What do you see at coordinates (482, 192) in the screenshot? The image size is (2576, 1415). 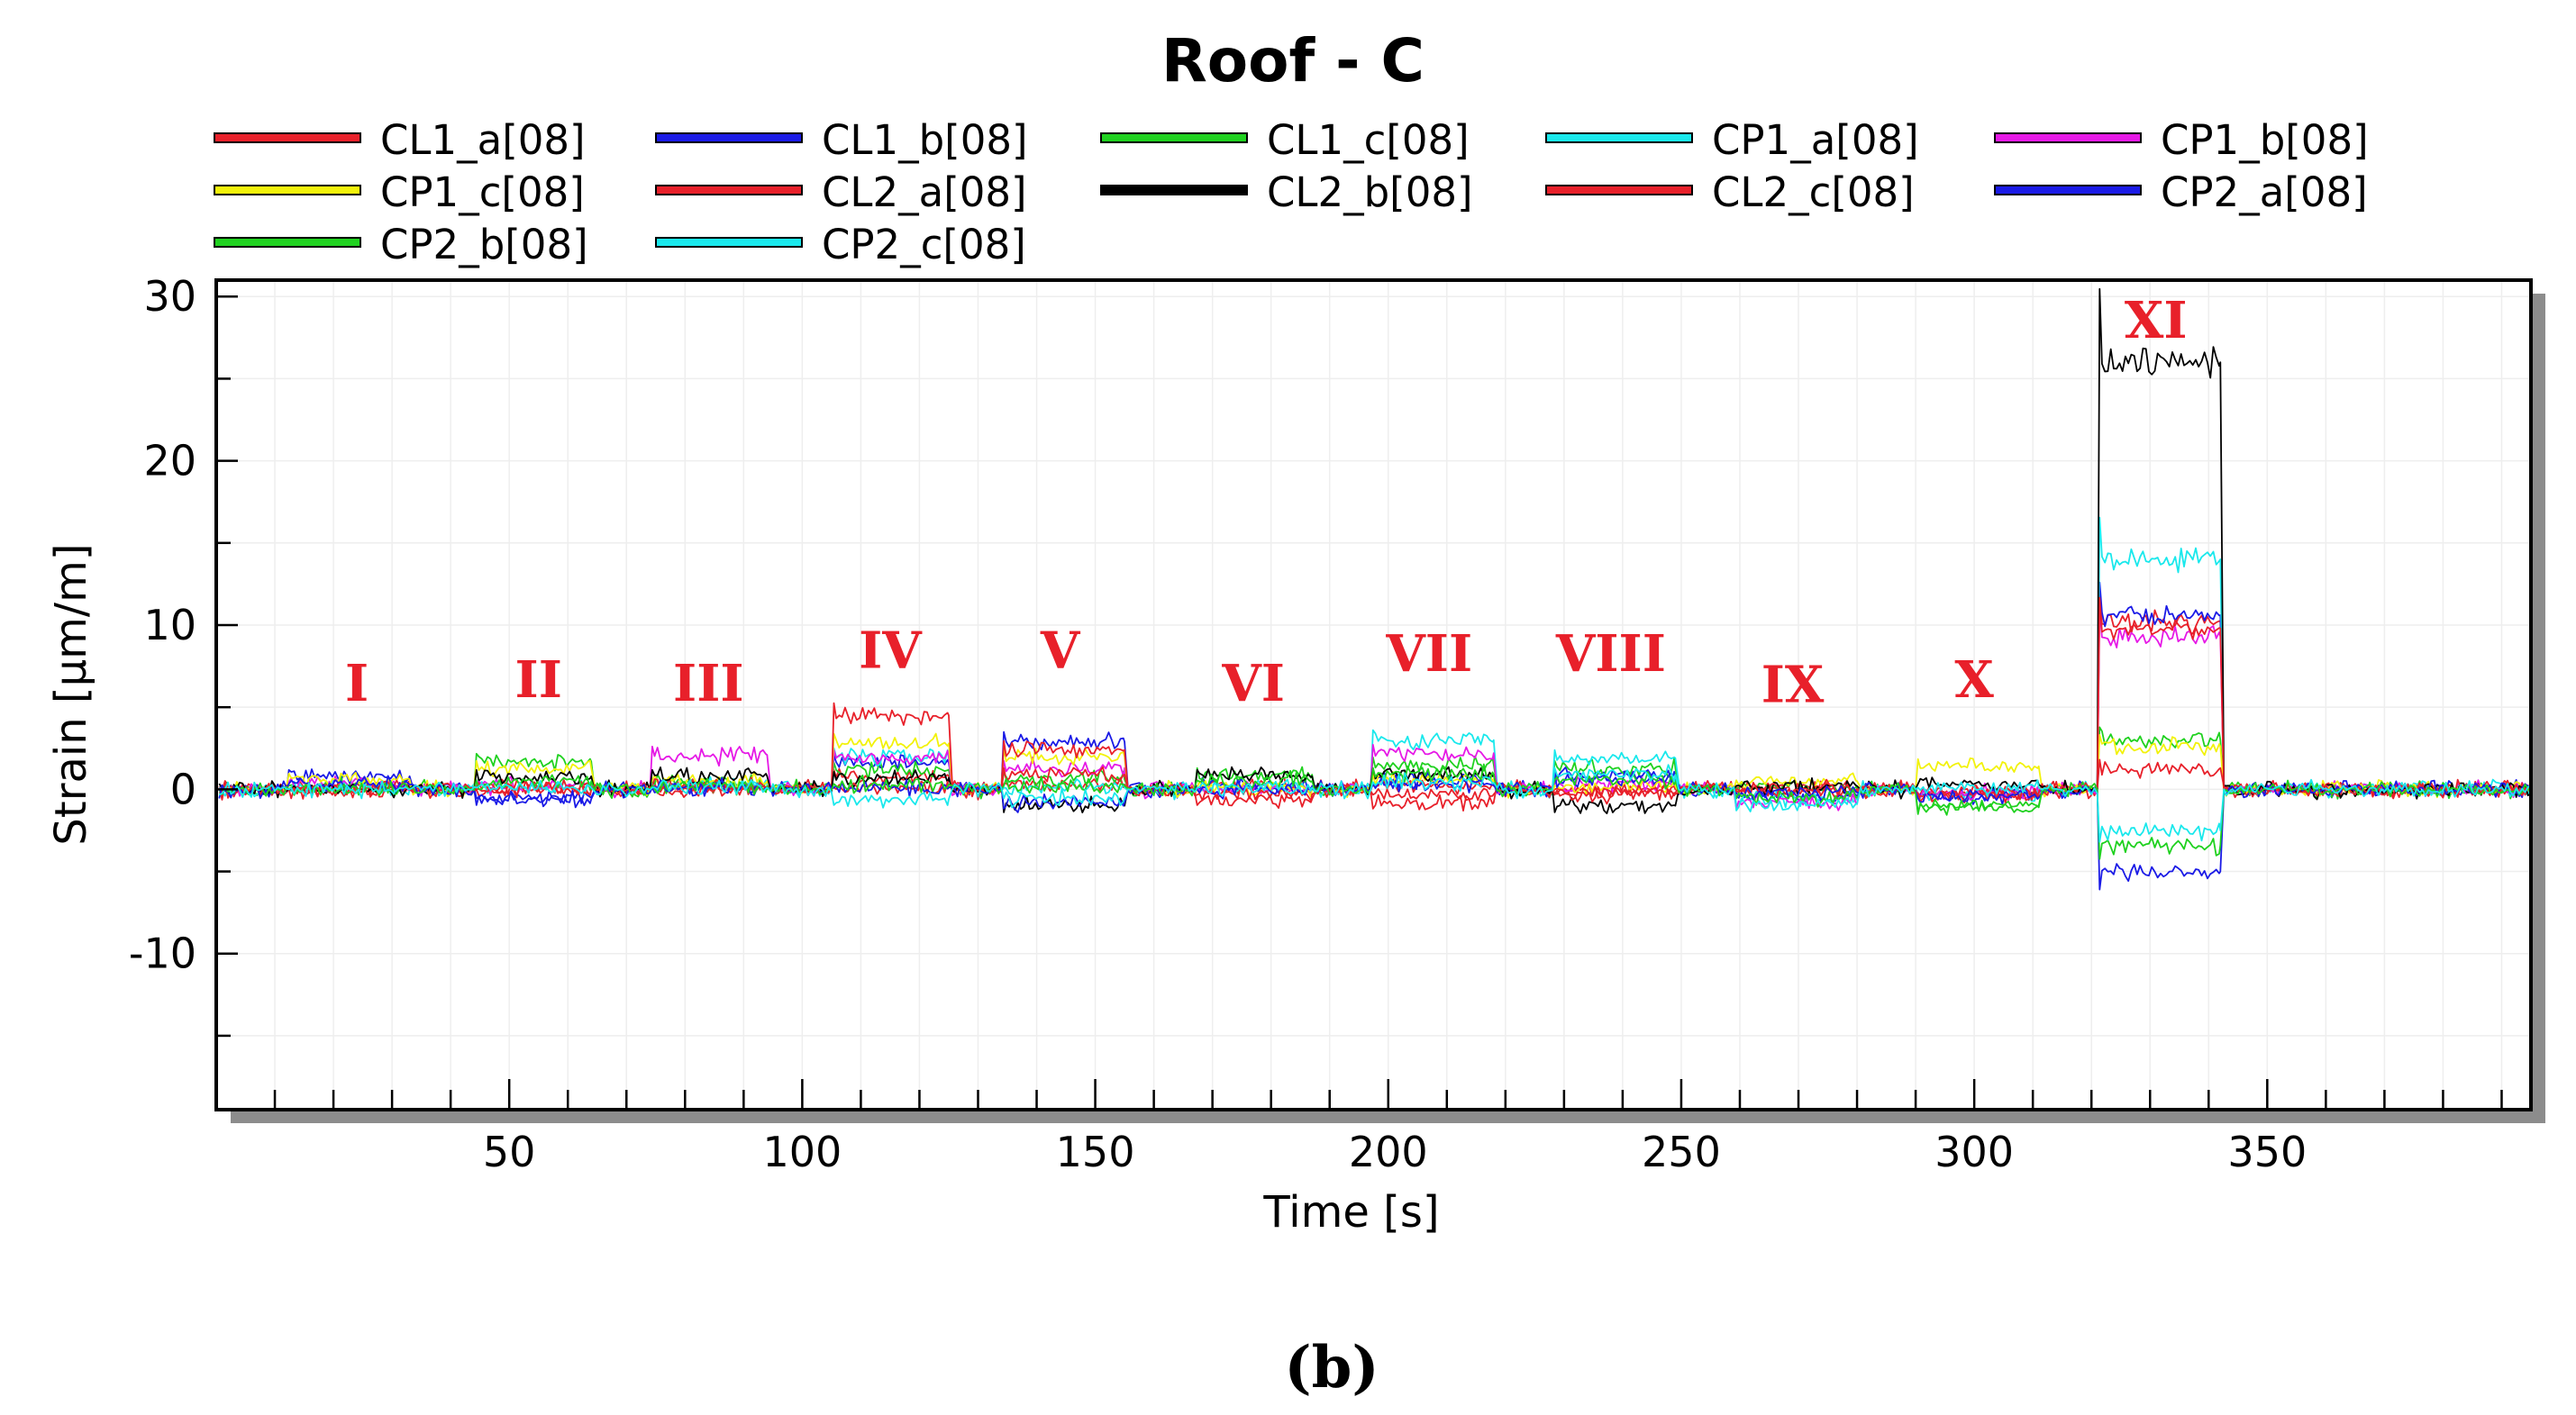 I see `legend-label: CP1_c[08]` at bounding box center [482, 192].